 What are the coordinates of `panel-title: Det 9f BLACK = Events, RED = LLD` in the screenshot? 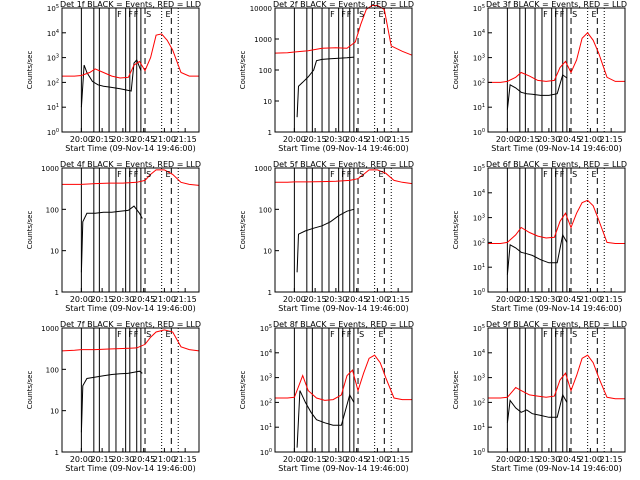 It's located at (556, 324).